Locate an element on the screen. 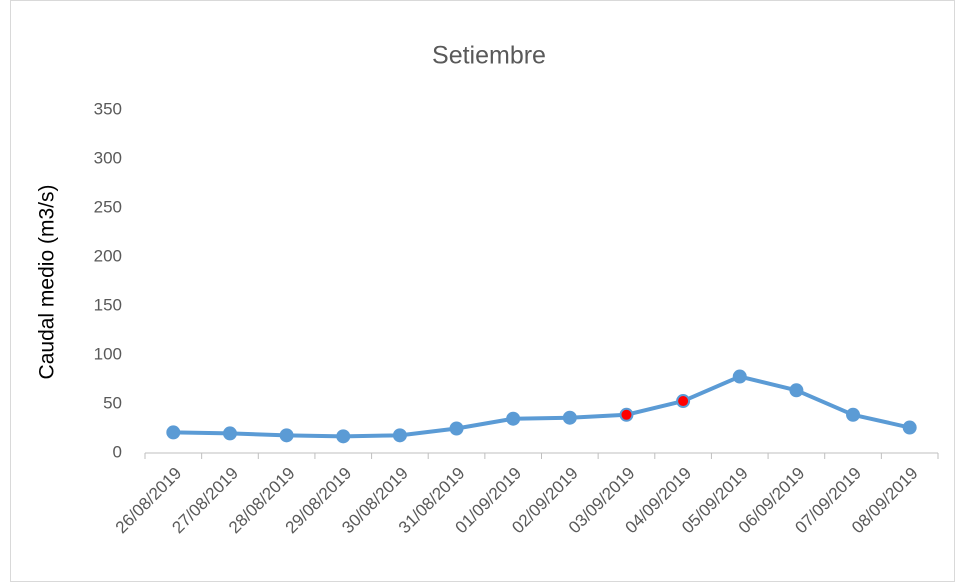 The image size is (955, 582). y-tick-label: 50 is located at coordinates (112, 402).